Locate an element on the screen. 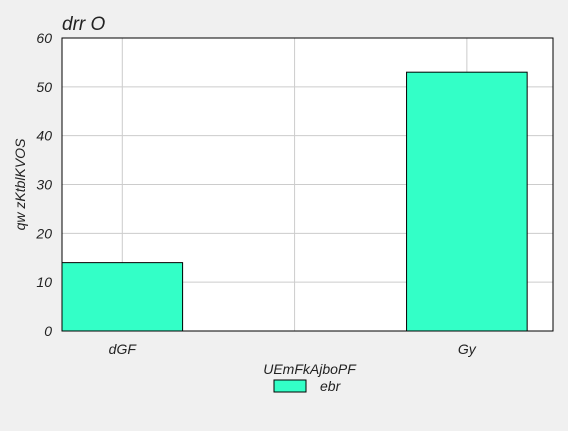 The image size is (568, 431). y-tick-label: 0 is located at coordinates (48, 331).